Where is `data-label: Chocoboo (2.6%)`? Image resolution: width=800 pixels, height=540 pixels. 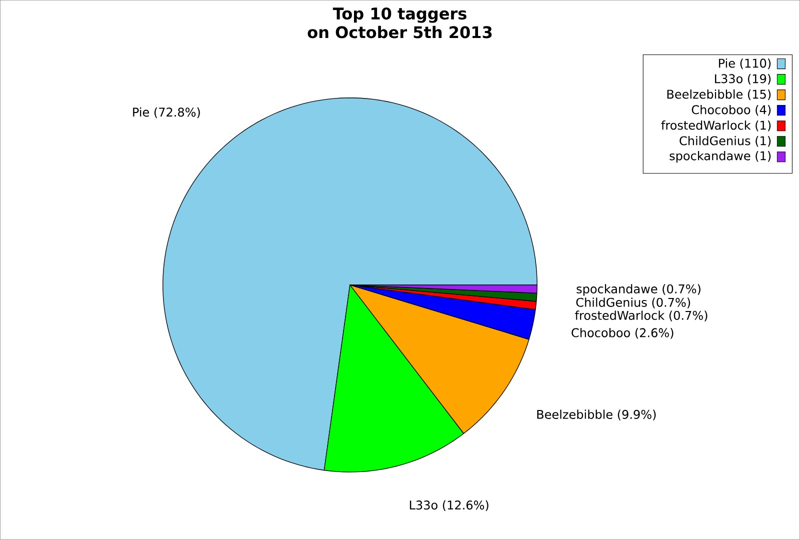
data-label: Chocoboo (2.6%) is located at coordinates (623, 333).